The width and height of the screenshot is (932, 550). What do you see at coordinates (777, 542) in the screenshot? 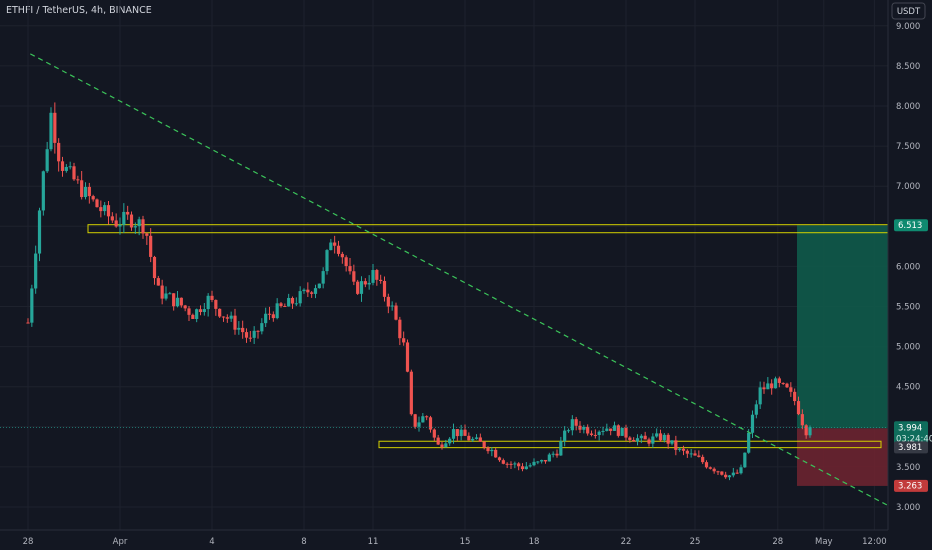
I see `time-tick-label: 28` at bounding box center [777, 542].